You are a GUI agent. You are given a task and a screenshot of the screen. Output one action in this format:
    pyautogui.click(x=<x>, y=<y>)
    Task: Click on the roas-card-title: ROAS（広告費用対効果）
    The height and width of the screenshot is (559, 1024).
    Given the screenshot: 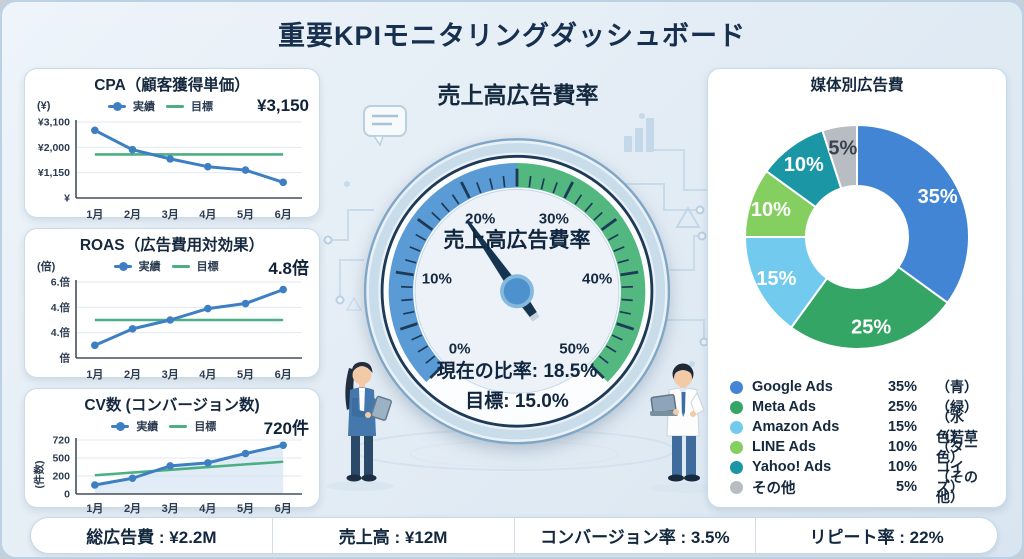 What is the action you would take?
    pyautogui.click(x=172, y=245)
    